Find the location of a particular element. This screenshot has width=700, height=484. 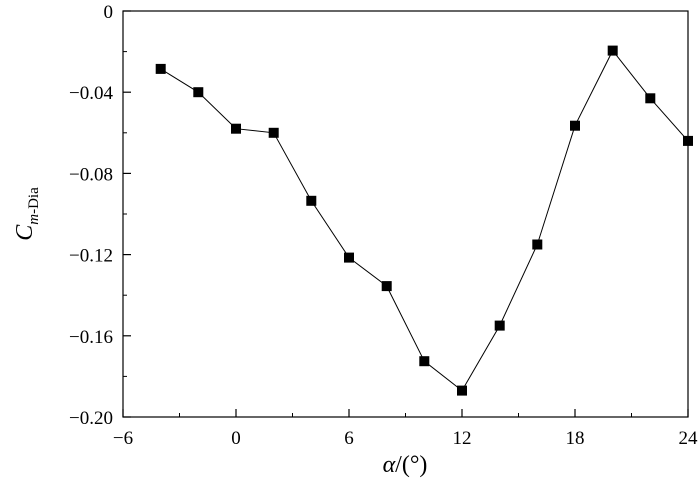

x-tick-label: 6 is located at coordinates (349, 438).